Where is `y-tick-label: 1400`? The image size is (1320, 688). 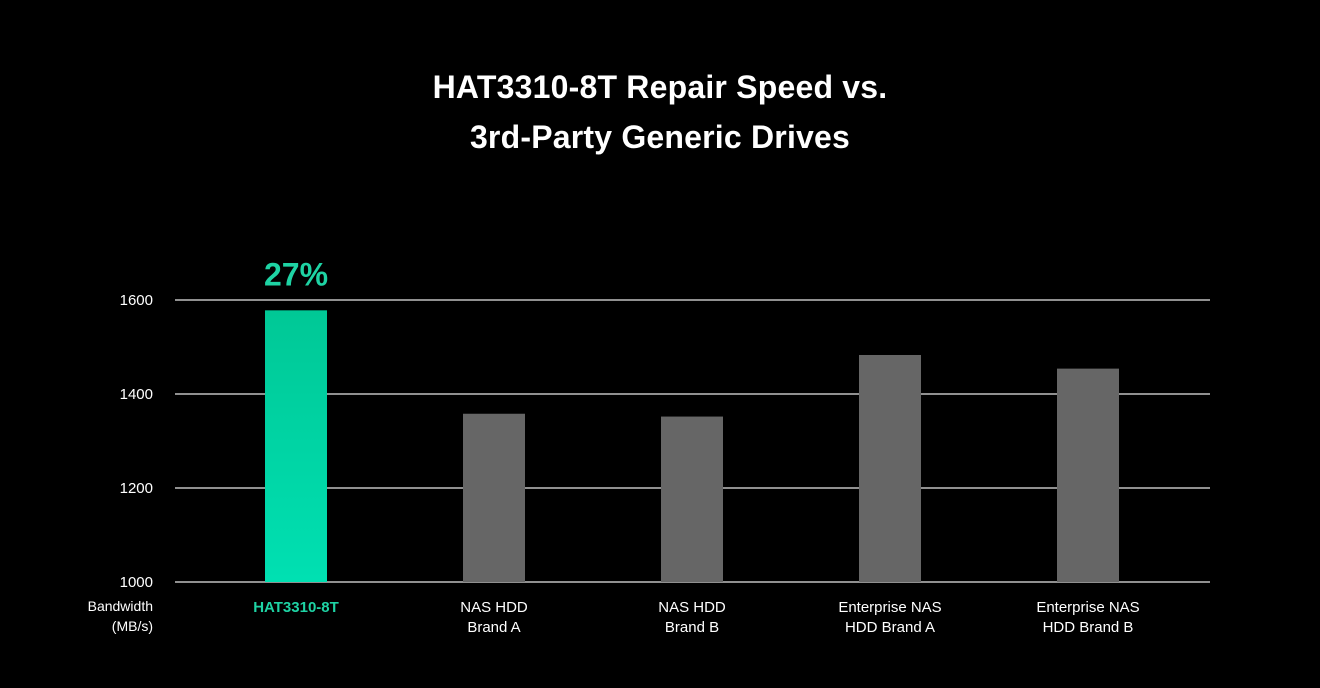
y-tick-label: 1400 is located at coordinates (136, 394).